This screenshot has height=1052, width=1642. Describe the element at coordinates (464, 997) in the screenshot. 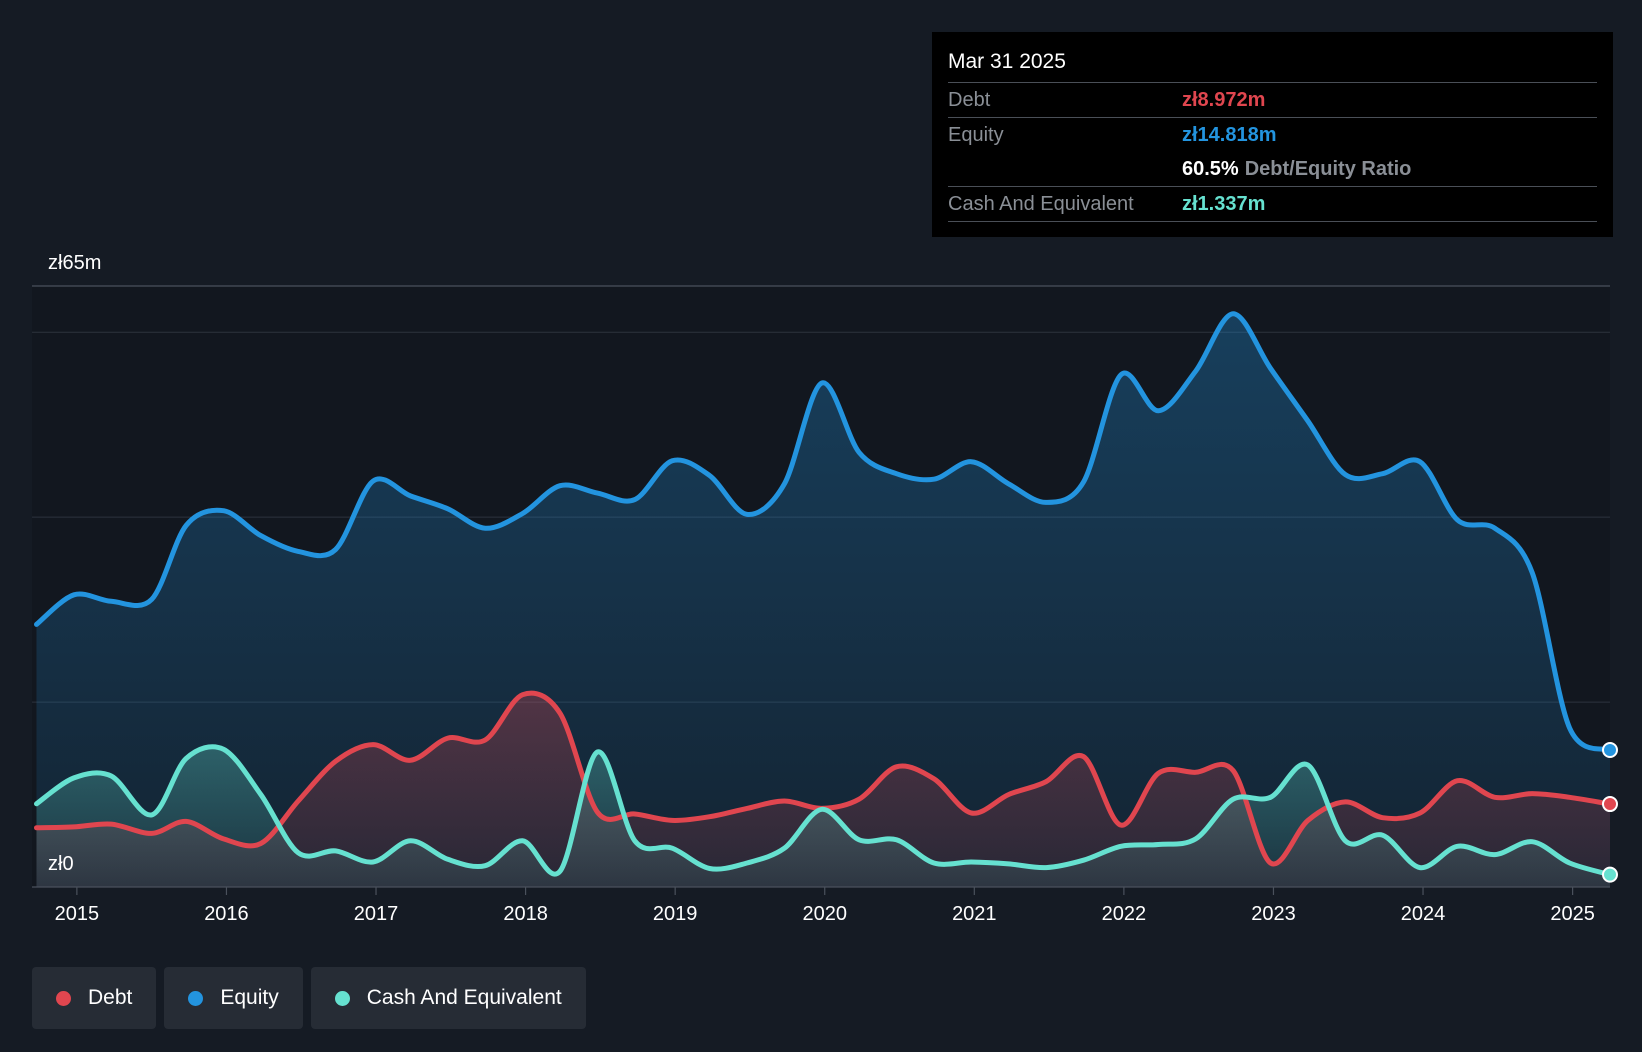

I see `legend-cash-label: Cash And Equivalent` at that location.